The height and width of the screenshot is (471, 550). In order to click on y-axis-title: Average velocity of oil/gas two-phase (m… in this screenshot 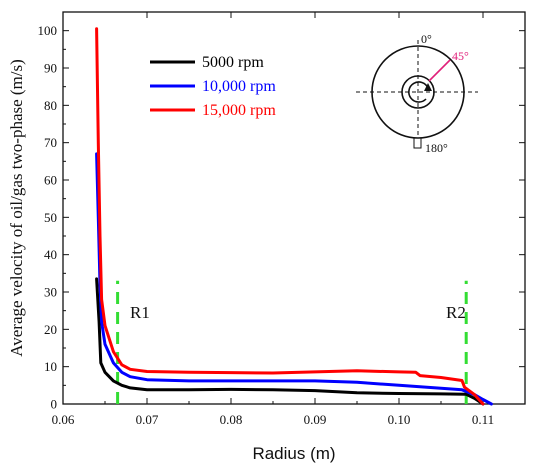, I will do `click(16, 208)`.